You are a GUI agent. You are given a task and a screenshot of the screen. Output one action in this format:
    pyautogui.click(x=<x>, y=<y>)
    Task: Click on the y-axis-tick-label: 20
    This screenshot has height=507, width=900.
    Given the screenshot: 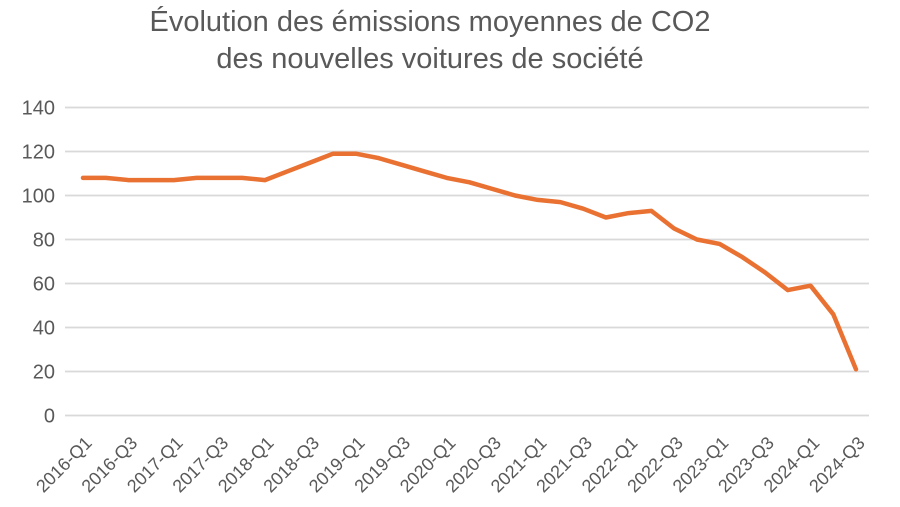 What is the action you would take?
    pyautogui.click(x=44, y=373)
    